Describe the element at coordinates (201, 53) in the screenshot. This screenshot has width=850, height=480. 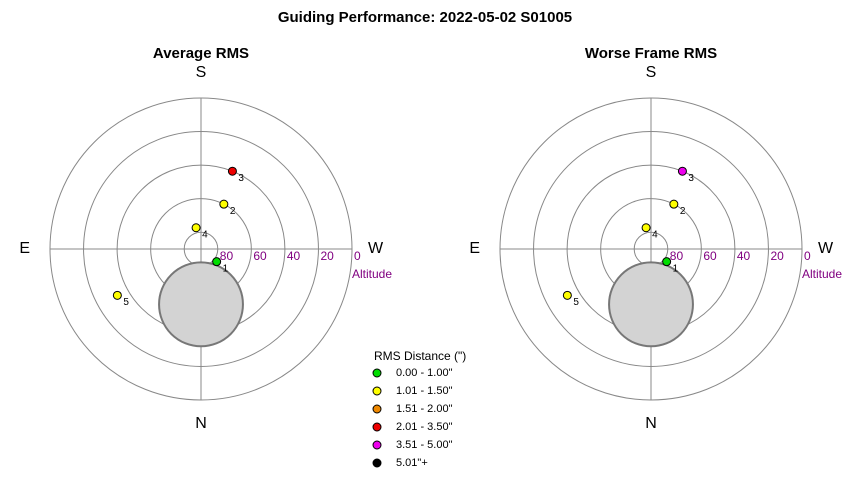
I see `subplot-title: Average RMS` at that location.